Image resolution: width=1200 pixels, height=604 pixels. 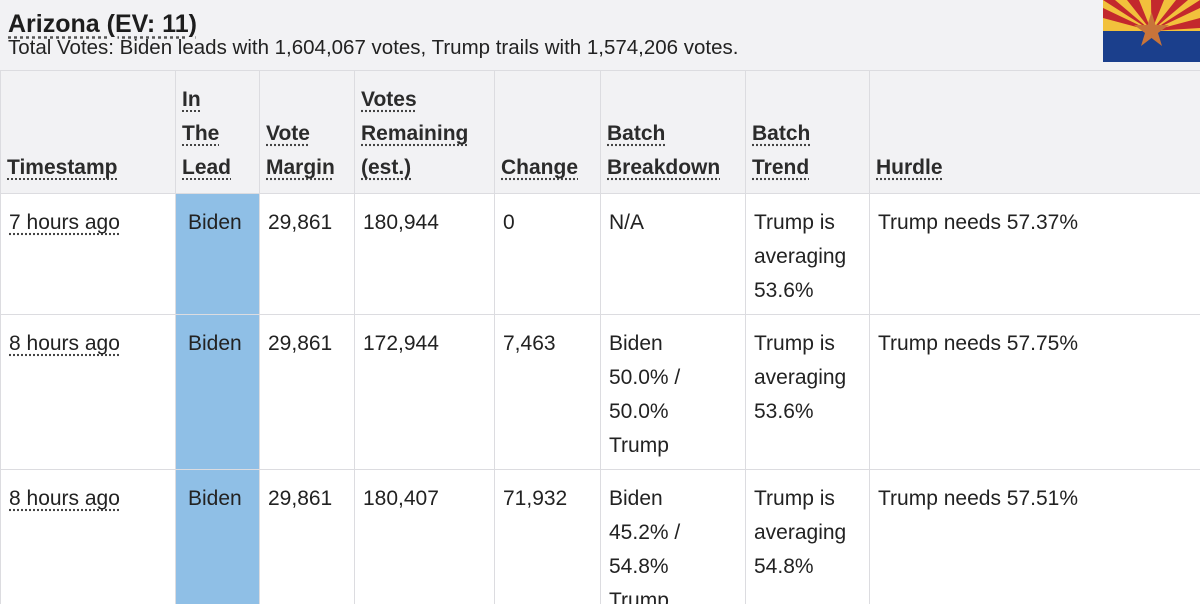 What do you see at coordinates (88, 132) in the screenshot?
I see `column-header-timestamp: Timestamp` at bounding box center [88, 132].